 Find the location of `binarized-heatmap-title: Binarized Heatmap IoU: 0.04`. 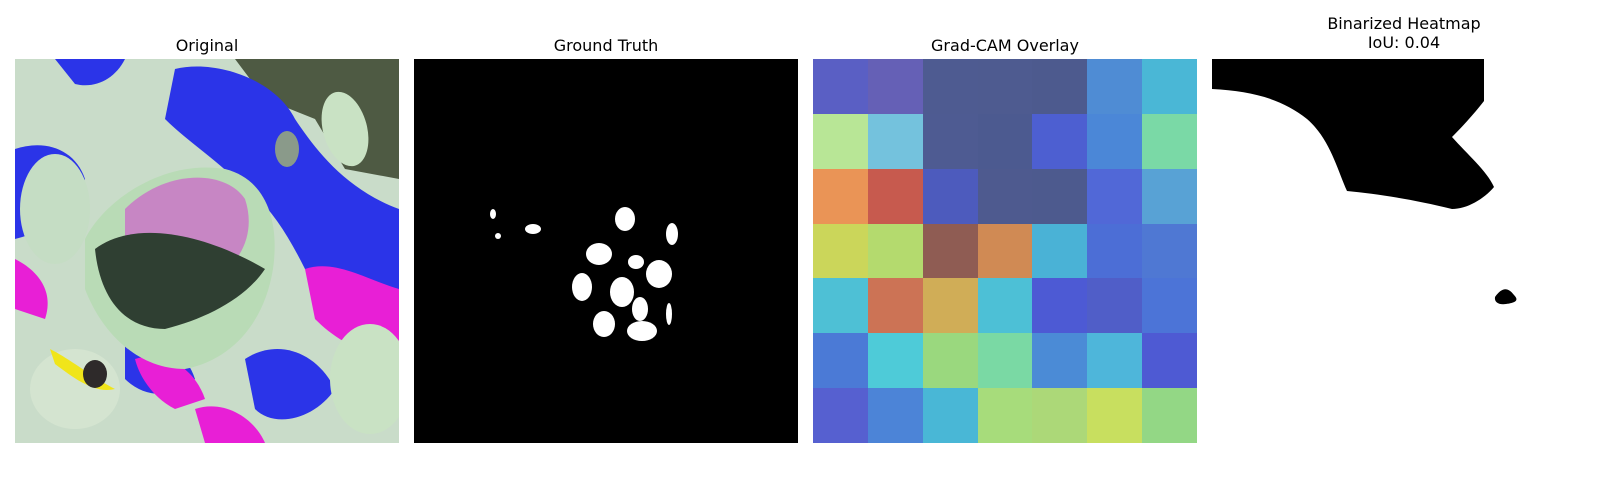

binarized-heatmap-title: Binarized Heatmap IoU: 0.04 is located at coordinates (1404, 33).